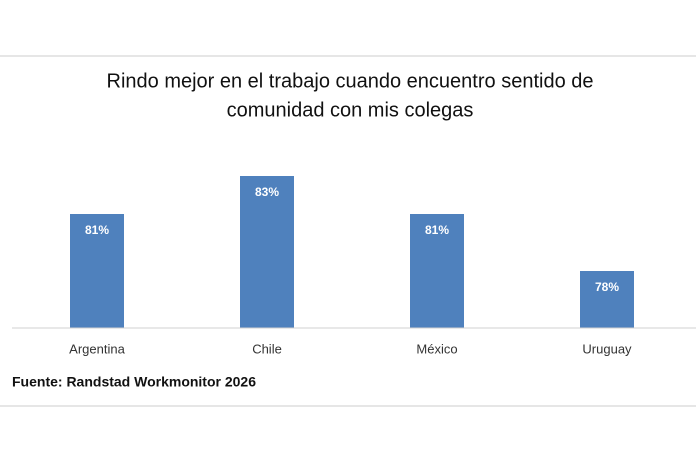 The height and width of the screenshot is (464, 696). I want to click on data-label: 78%, so click(607, 287).